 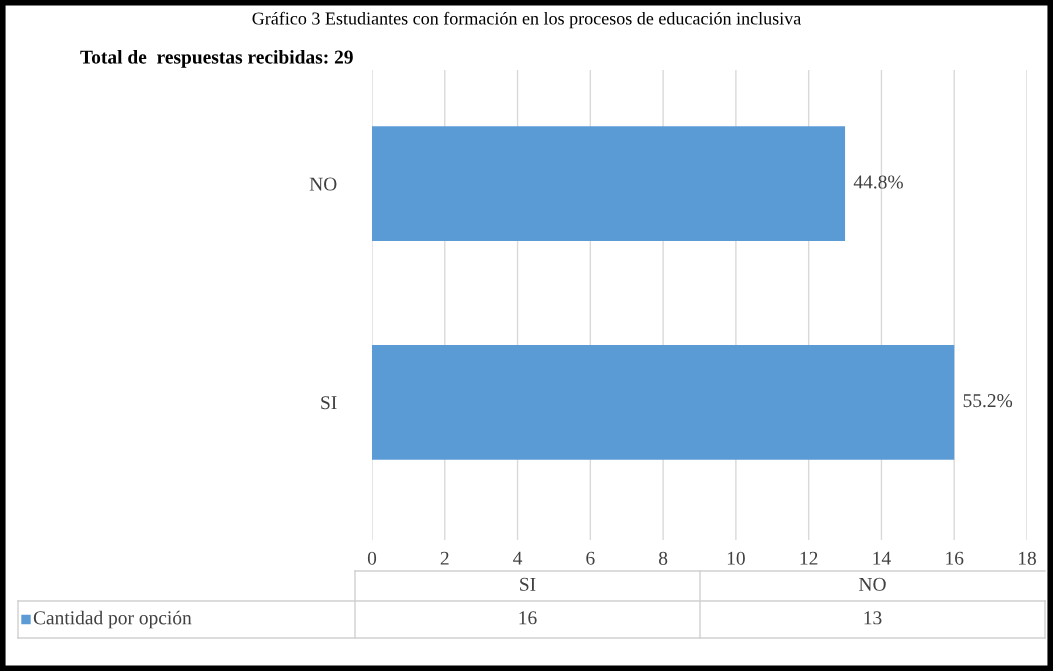 What do you see at coordinates (663, 558) in the screenshot?
I see `x-tick-label: 8` at bounding box center [663, 558].